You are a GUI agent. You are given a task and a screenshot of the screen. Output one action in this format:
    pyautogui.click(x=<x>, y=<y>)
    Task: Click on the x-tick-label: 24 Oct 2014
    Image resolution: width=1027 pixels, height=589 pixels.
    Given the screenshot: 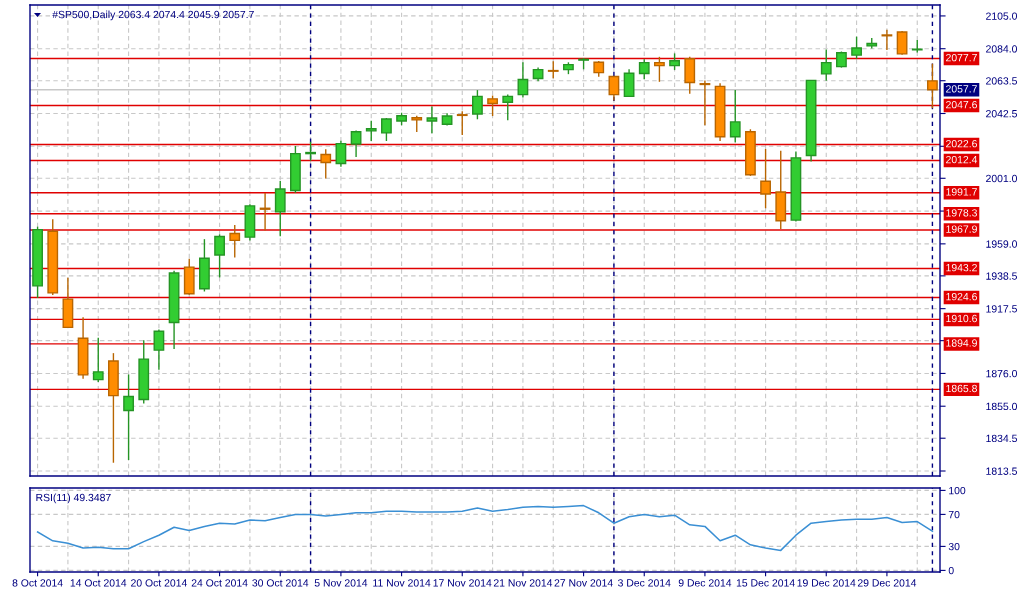 What is the action you would take?
    pyautogui.click(x=219, y=583)
    